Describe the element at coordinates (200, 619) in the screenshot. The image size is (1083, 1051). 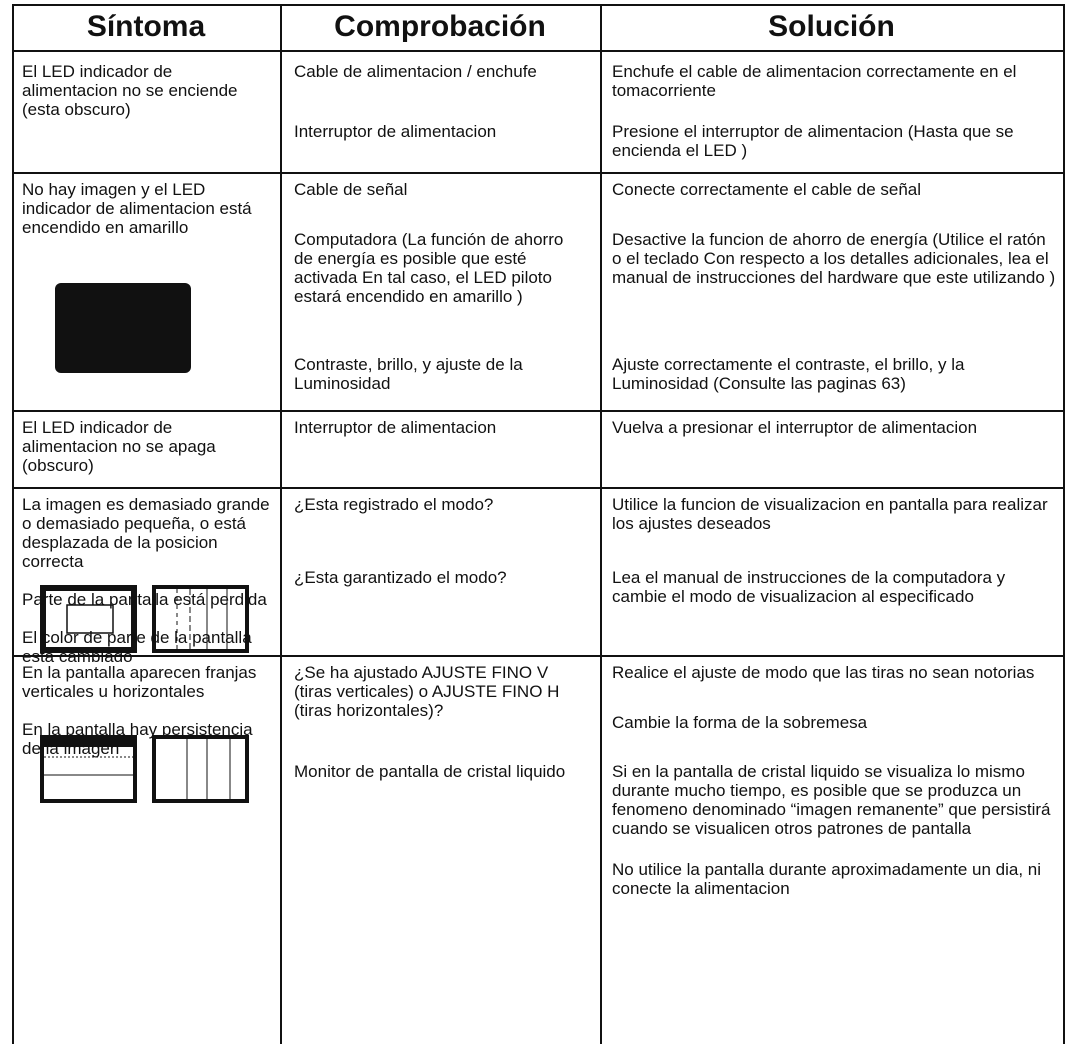
I see `icon-color-change` at that location.